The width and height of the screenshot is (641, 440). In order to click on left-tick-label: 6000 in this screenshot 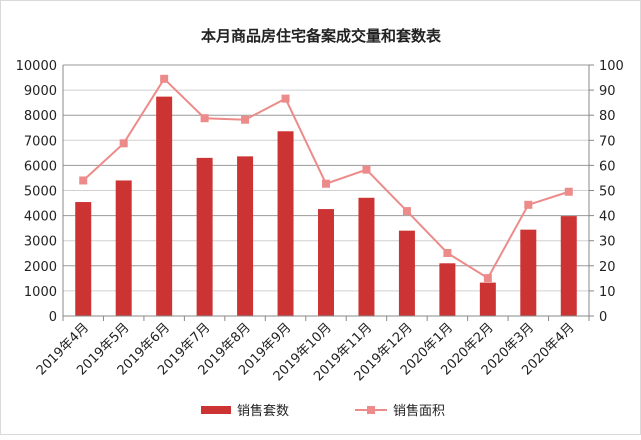, I will do `click(40, 166)`.